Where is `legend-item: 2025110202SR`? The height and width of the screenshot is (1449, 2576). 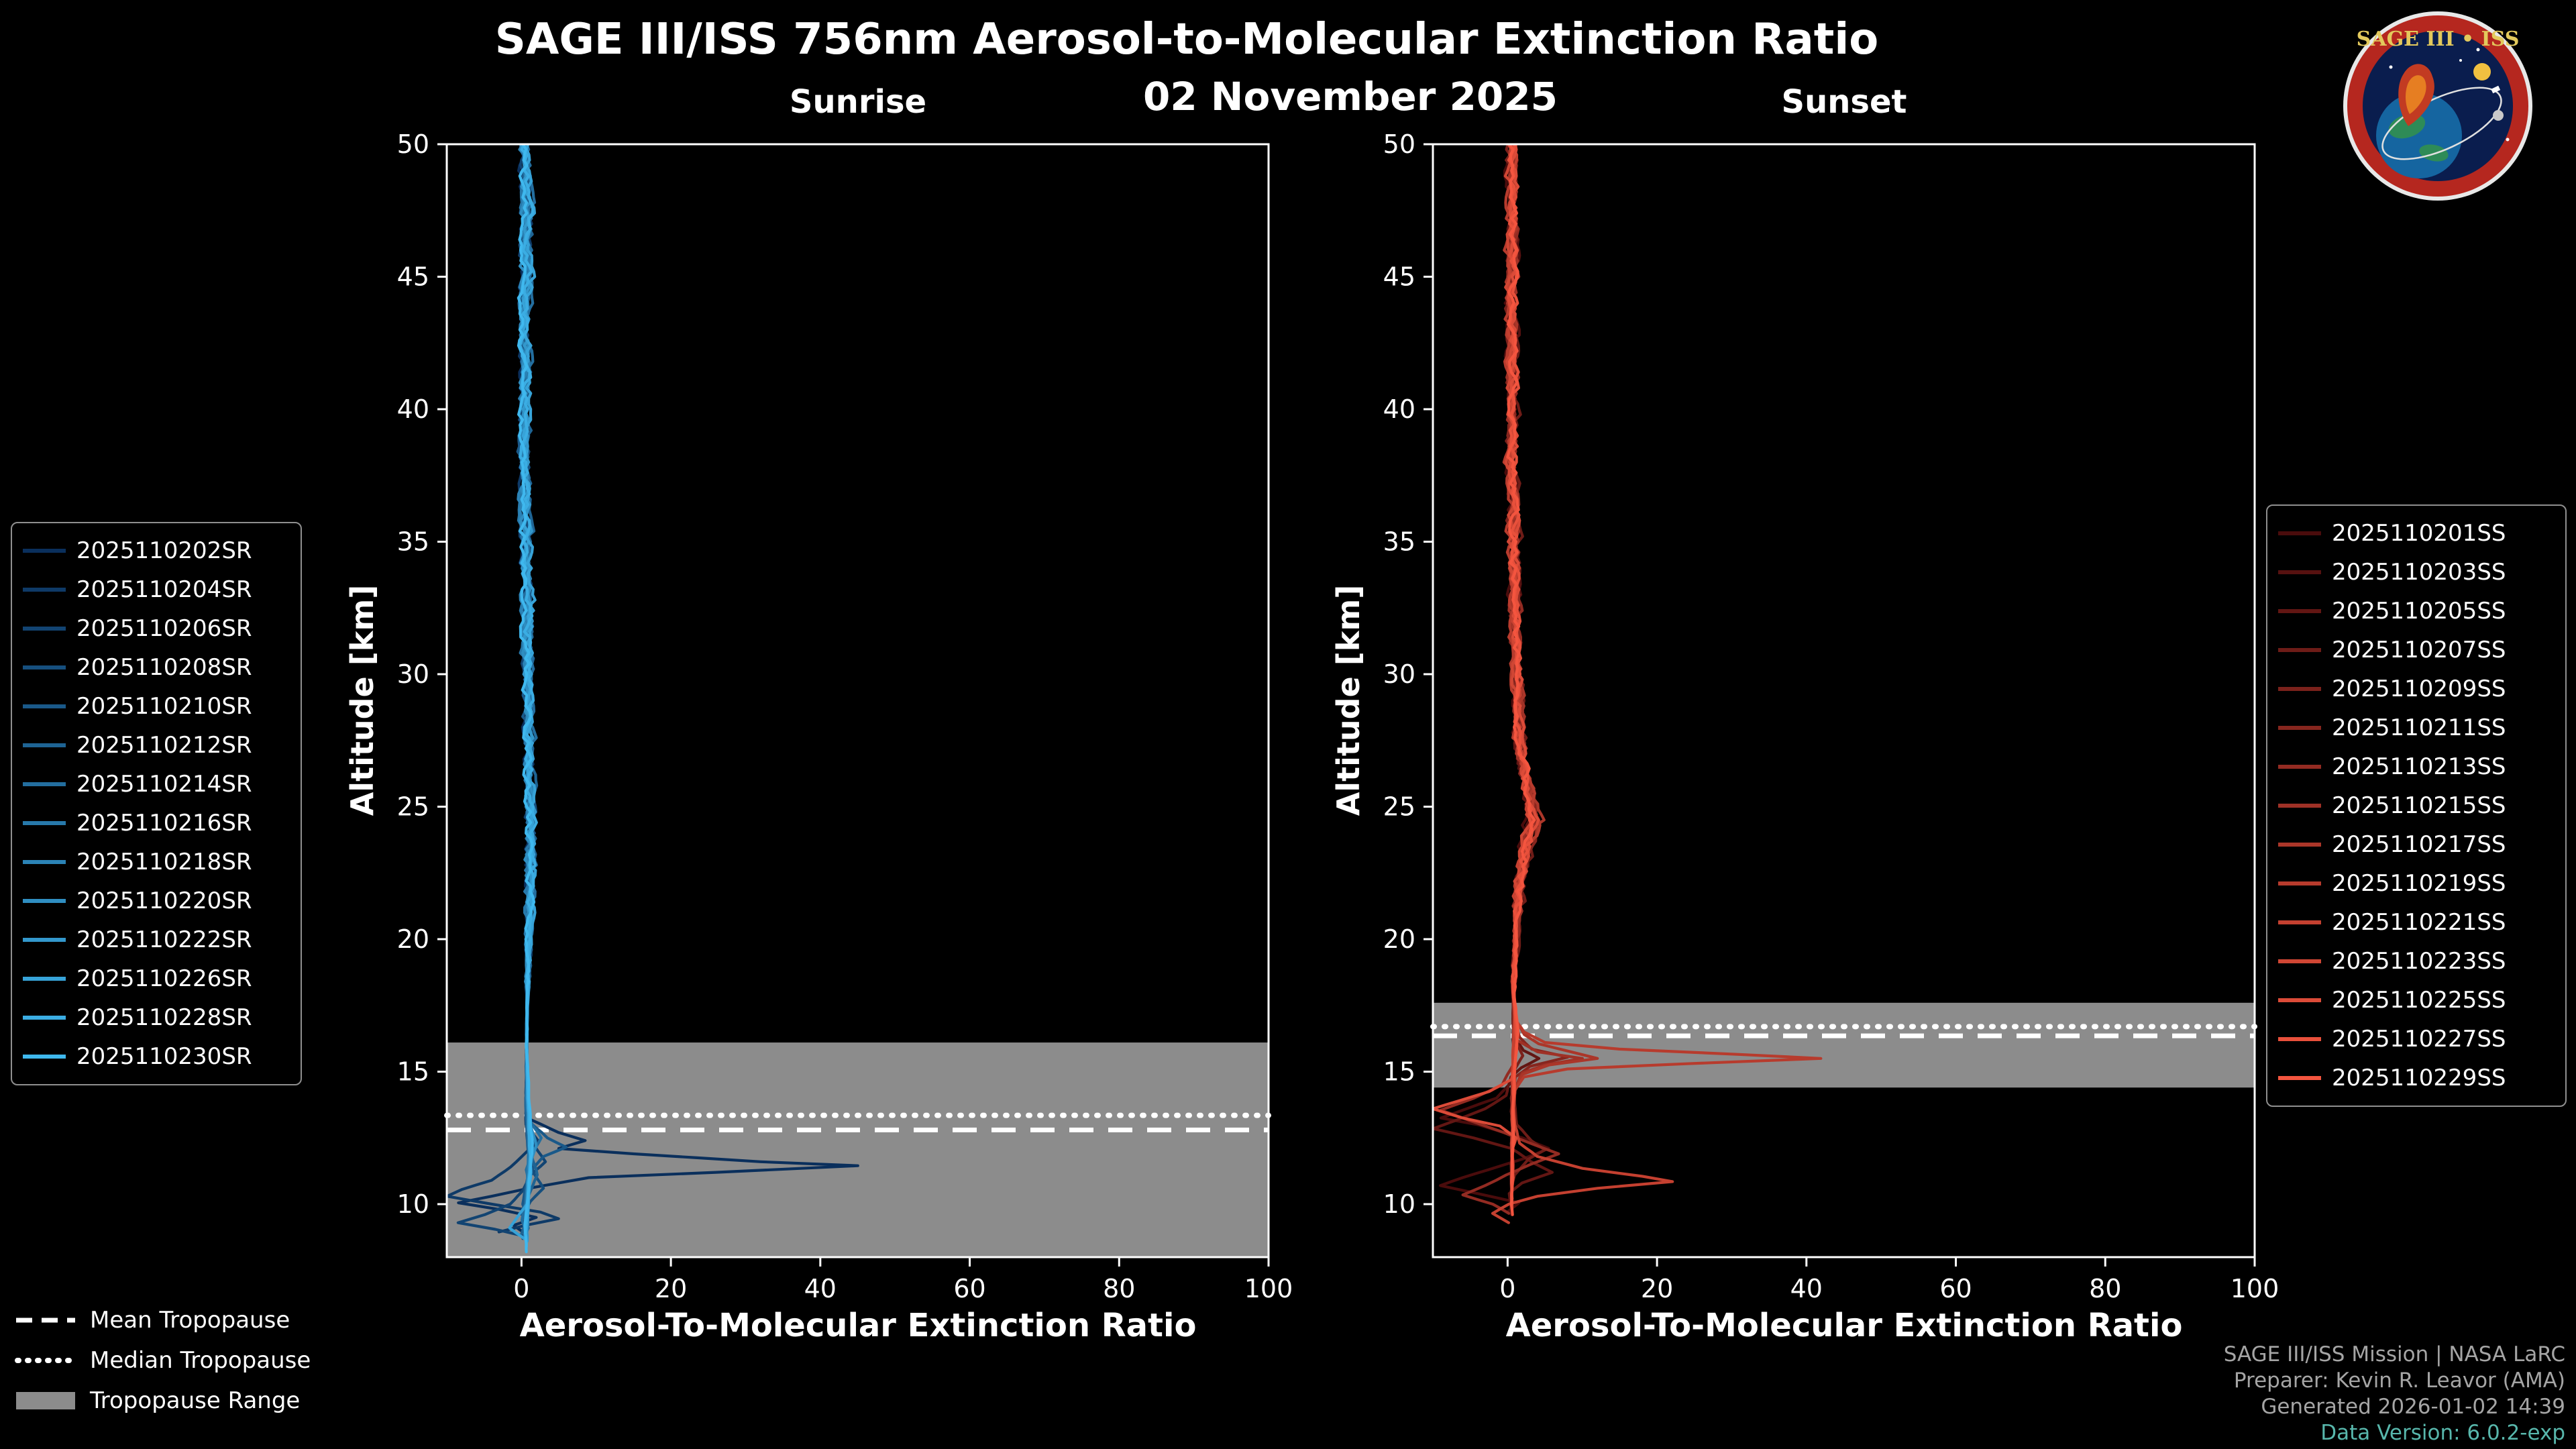
legend-item: 2025110202SR is located at coordinates (156, 550).